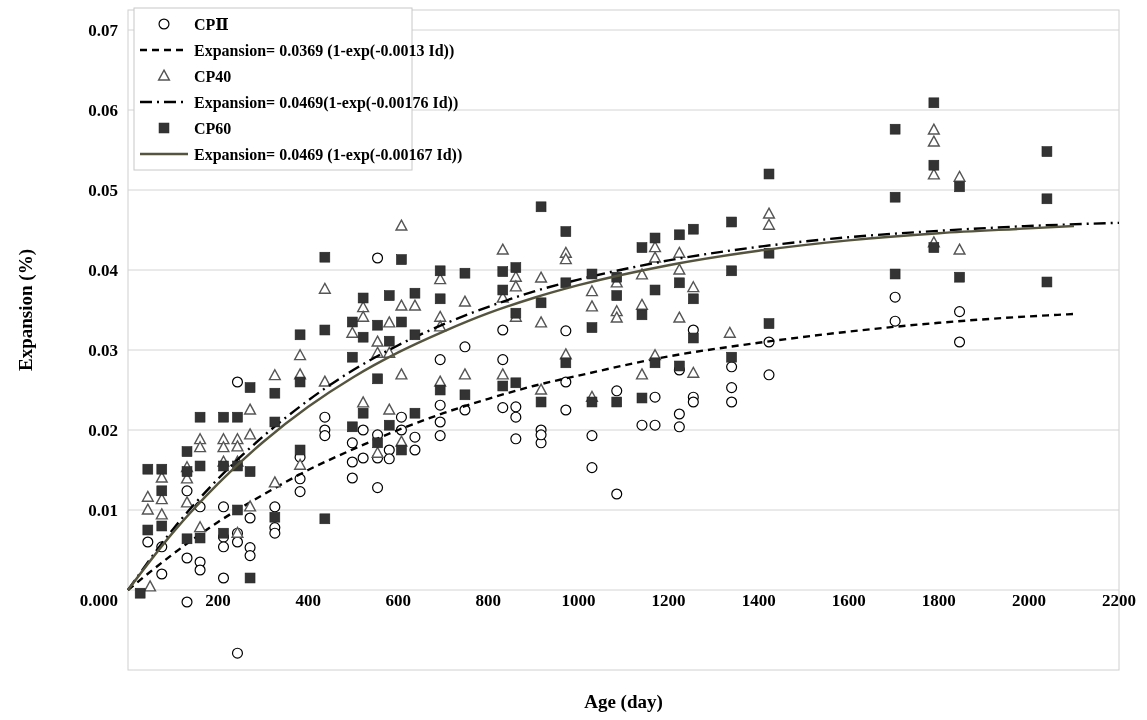  Describe the element at coordinates (668, 600) in the screenshot. I see `x-tick-label: 1200` at that location.